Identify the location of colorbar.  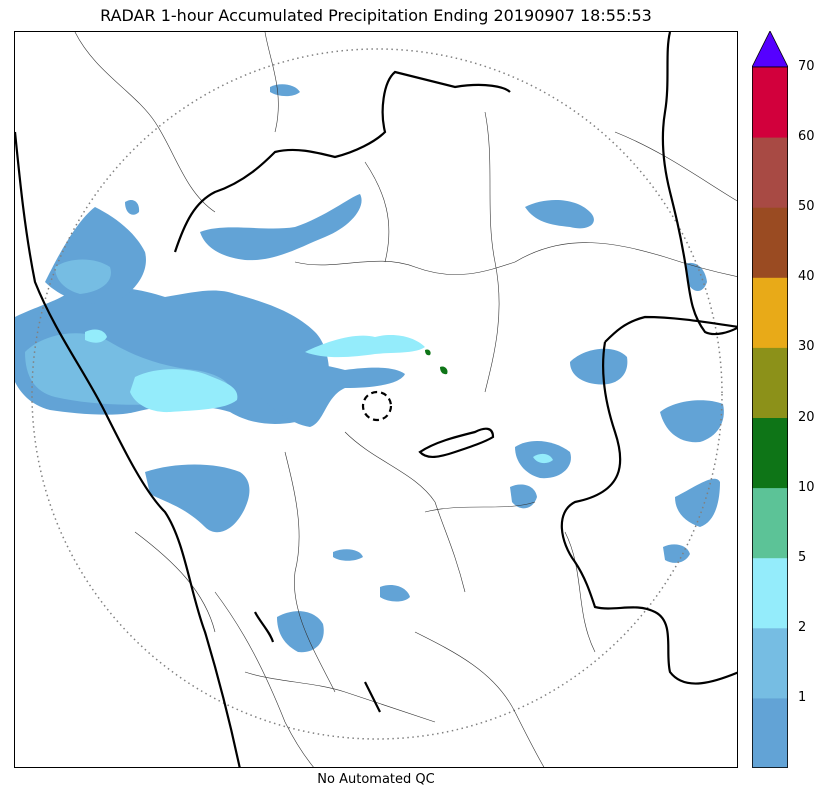
(770, 399).